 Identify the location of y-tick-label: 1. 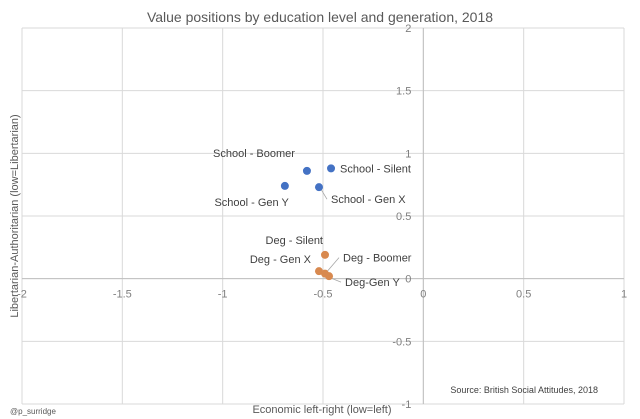
(408, 154).